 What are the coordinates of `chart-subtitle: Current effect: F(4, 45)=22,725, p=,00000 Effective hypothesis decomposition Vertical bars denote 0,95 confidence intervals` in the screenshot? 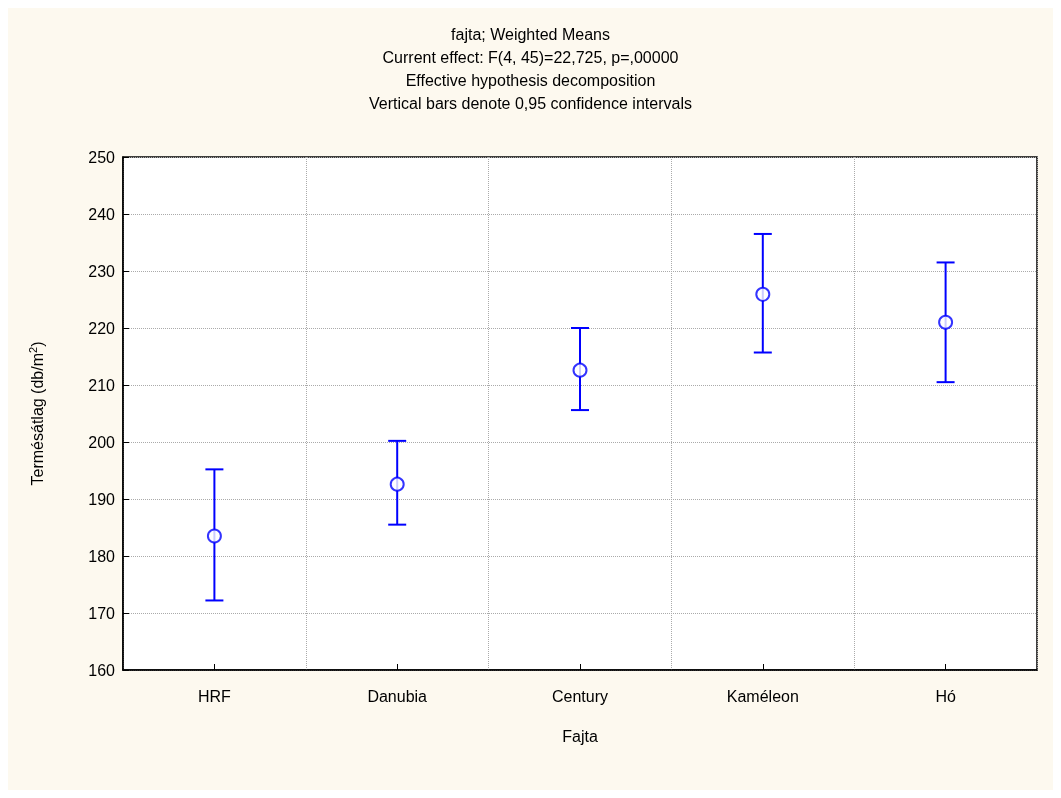 It's located at (530, 80).